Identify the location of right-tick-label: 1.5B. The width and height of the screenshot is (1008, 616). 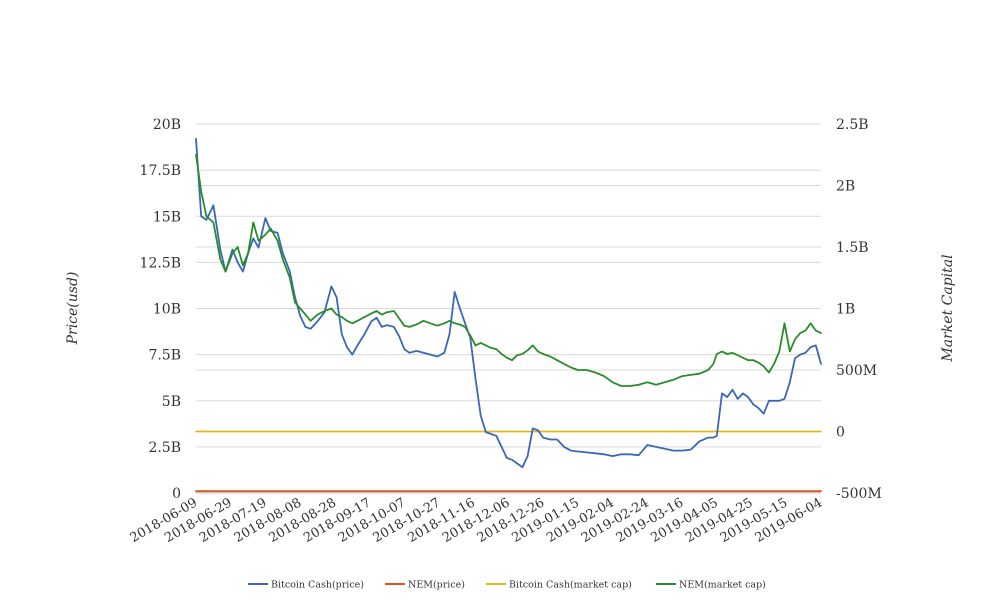
(852, 248).